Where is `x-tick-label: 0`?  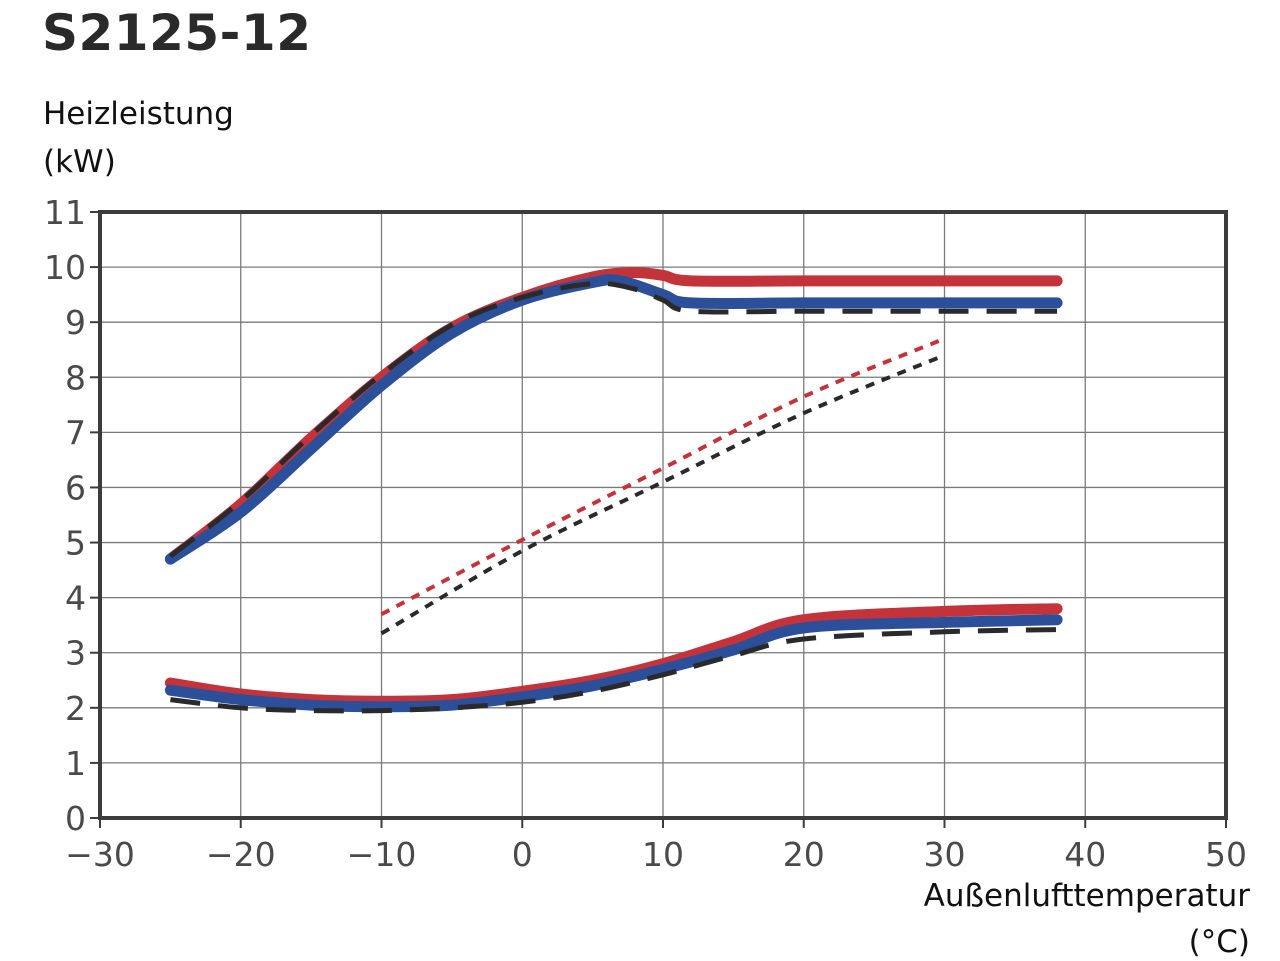
x-tick-label: 0 is located at coordinates (522, 854).